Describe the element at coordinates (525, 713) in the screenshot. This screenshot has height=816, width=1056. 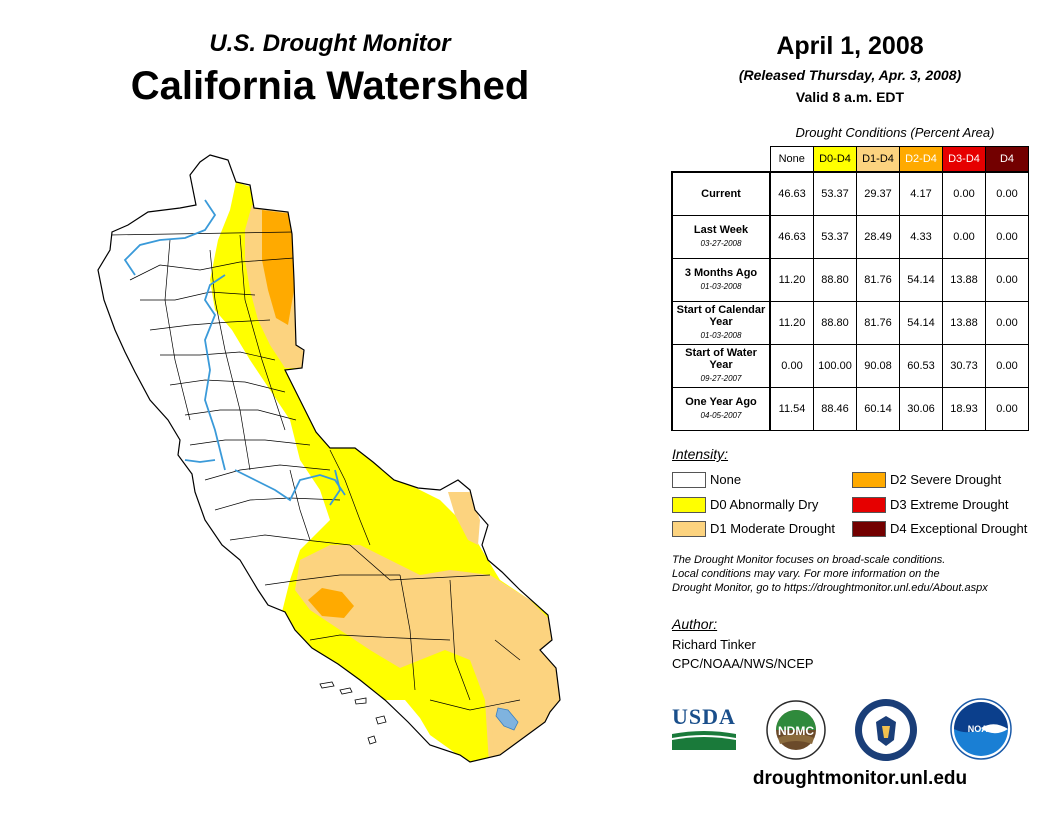
I see `d1-area-southeast` at that location.